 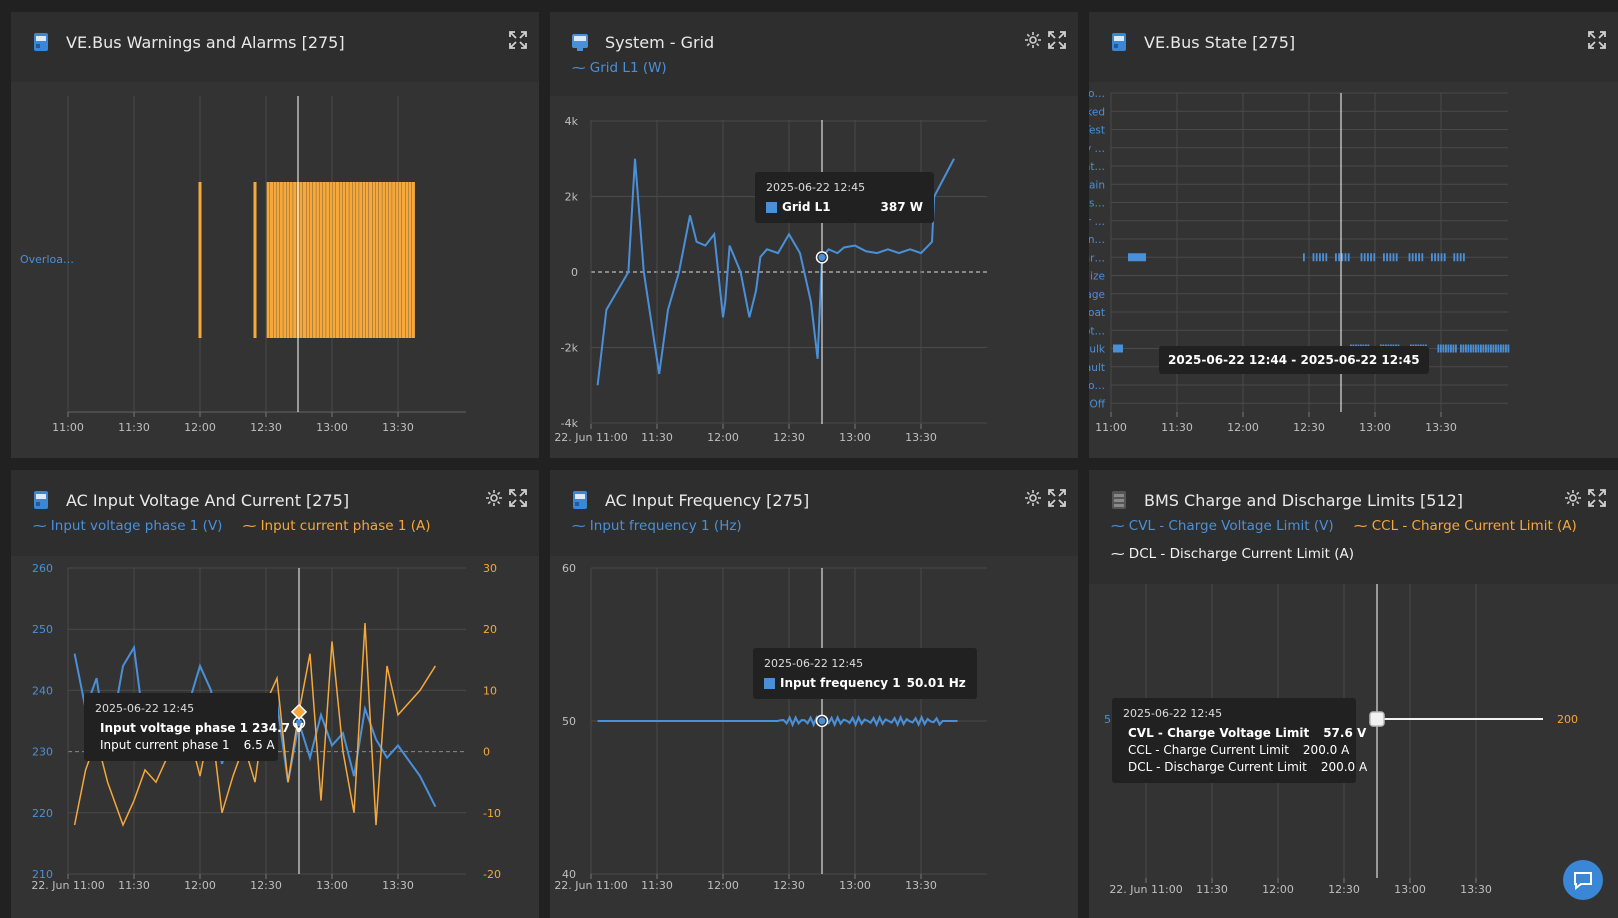 What do you see at coordinates (1111, 427) in the screenshot?
I see `x-tick-label: 11:00` at bounding box center [1111, 427].